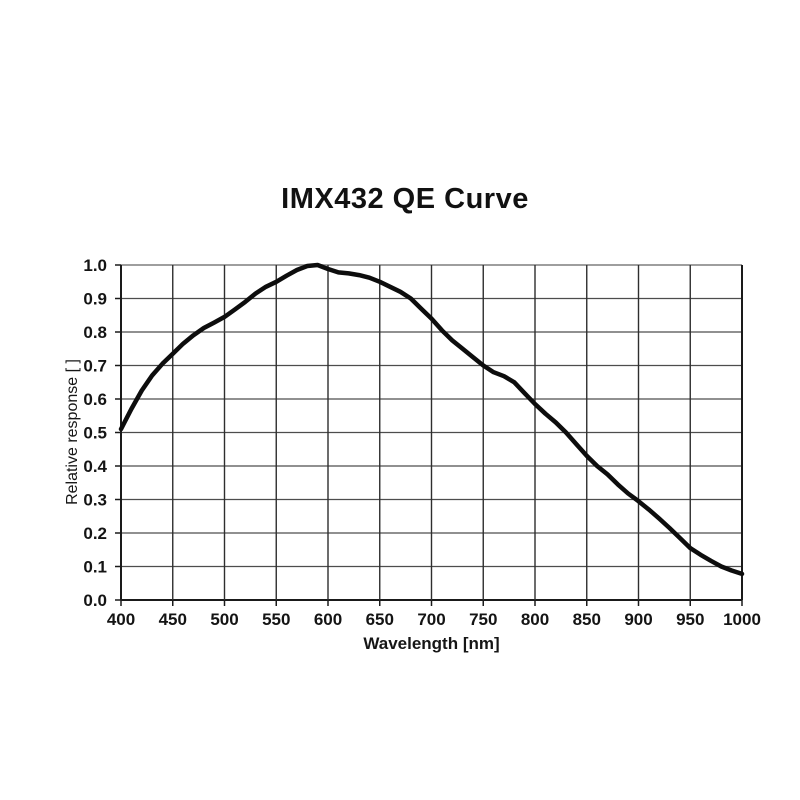  What do you see at coordinates (121, 619) in the screenshot?
I see `x-tick-label-400: 400` at bounding box center [121, 619].